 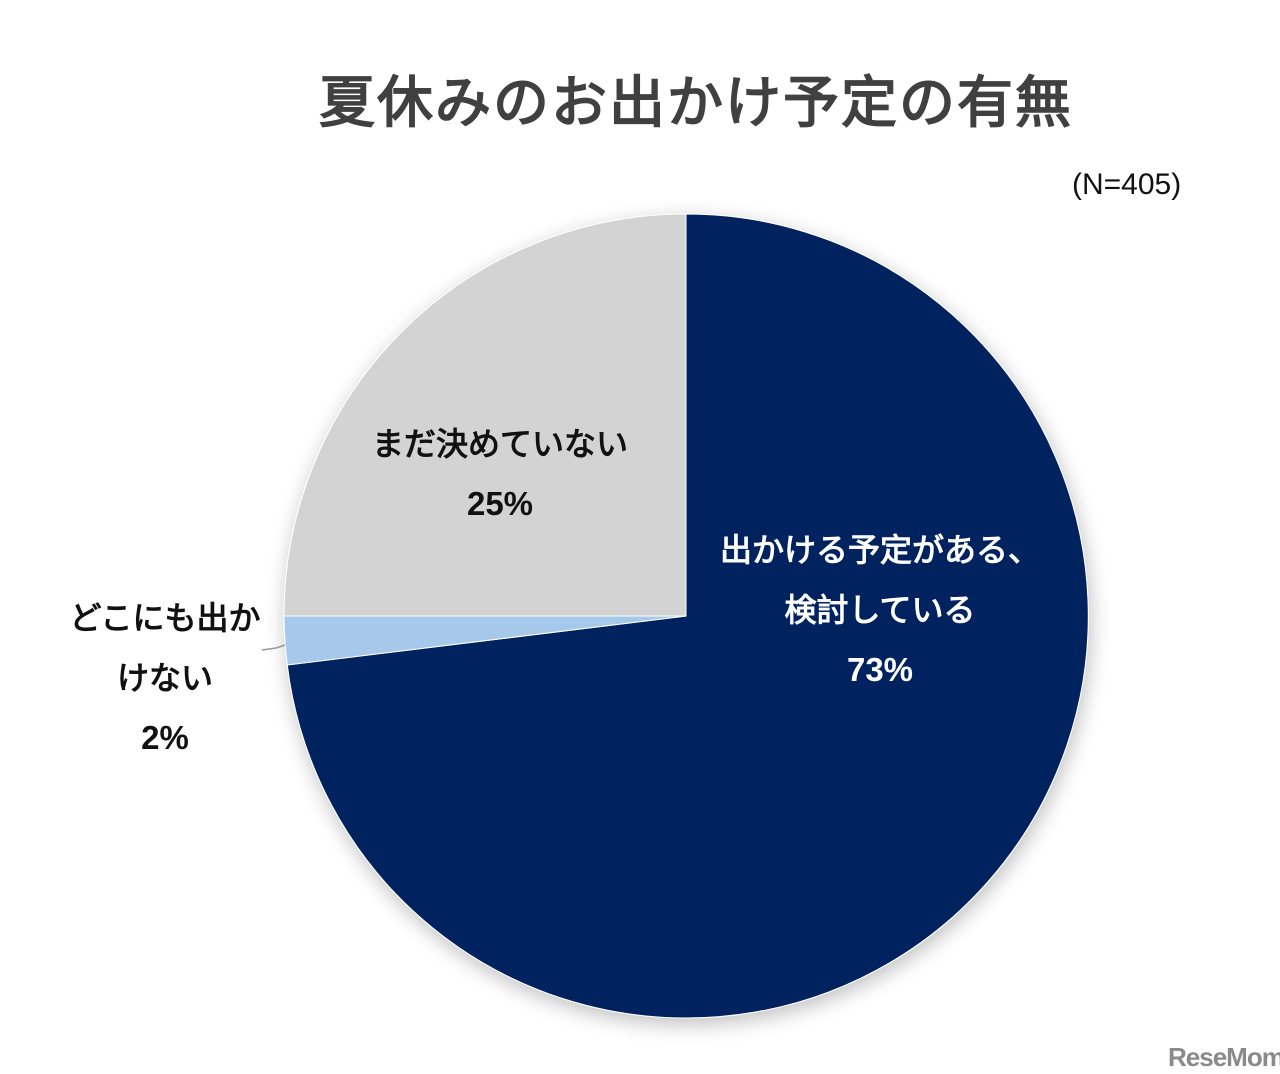 I want to click on label-going-out-line1: 出かける予定がある、, so click(x=879, y=550).